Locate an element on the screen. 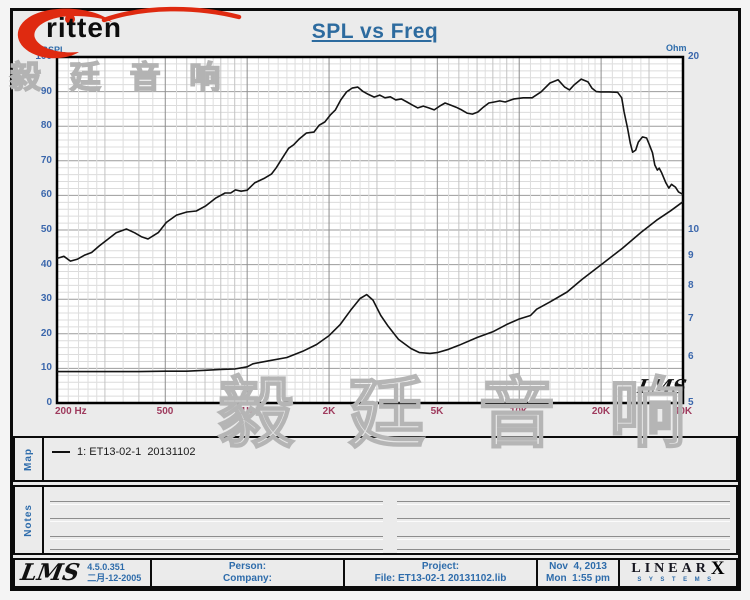 The height and width of the screenshot is (600, 750). y-right-tick-label: 5 is located at coordinates (691, 402).